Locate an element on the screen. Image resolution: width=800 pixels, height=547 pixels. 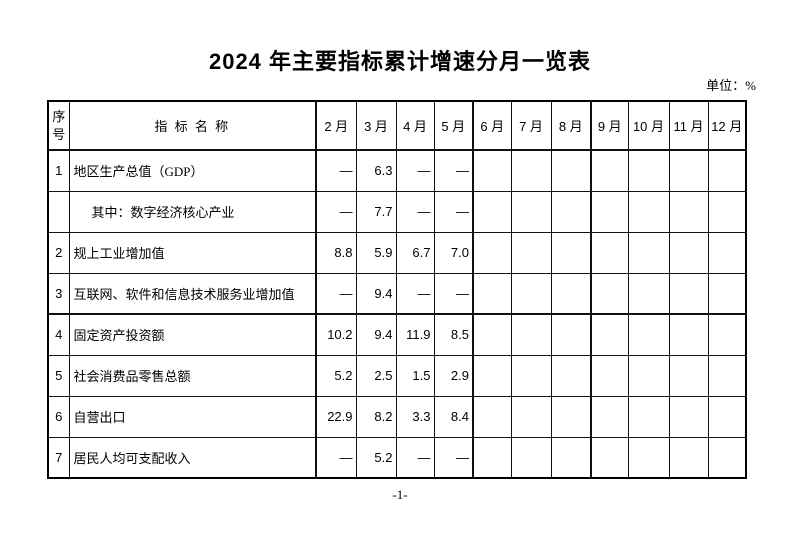
cell-seq: 6 is located at coordinates (58, 416).